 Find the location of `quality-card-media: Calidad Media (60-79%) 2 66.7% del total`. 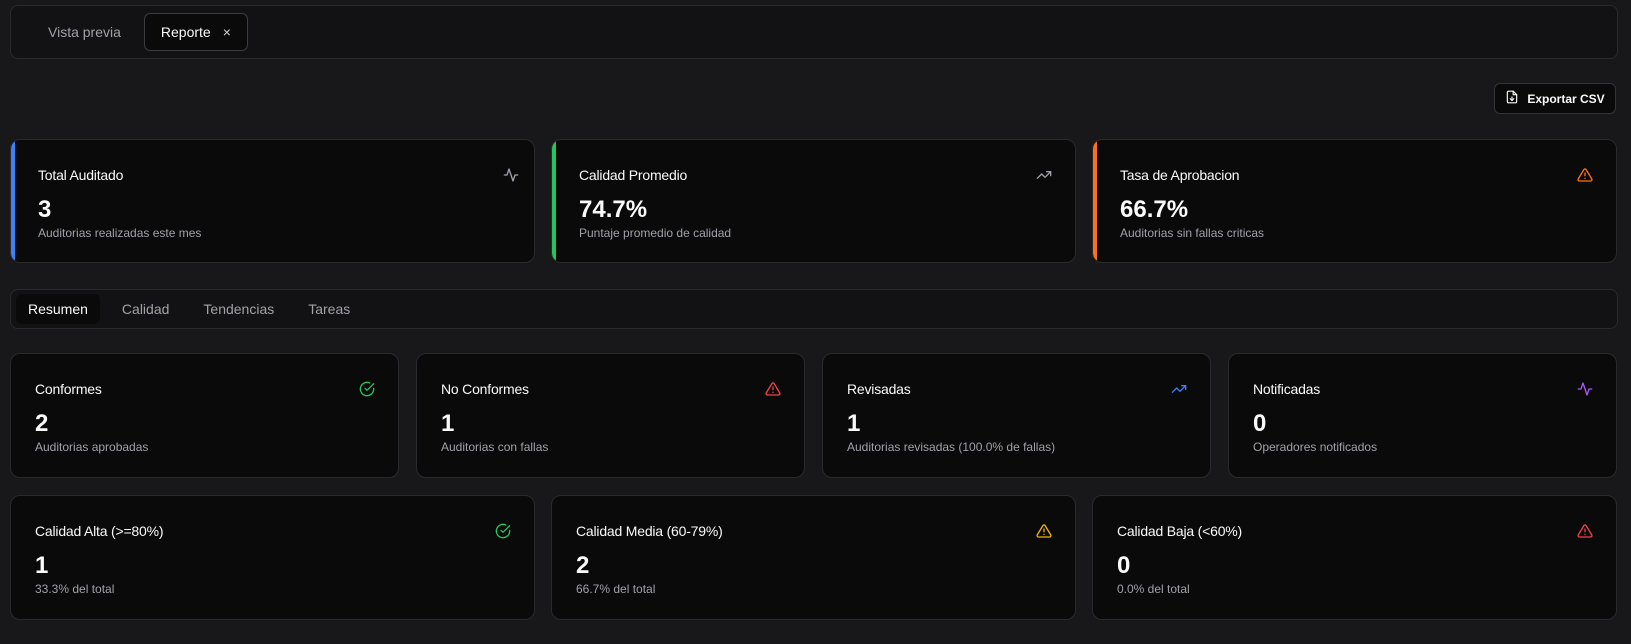

quality-card-media: Calidad Media (60-79%) 2 66.7% del total is located at coordinates (813, 557).